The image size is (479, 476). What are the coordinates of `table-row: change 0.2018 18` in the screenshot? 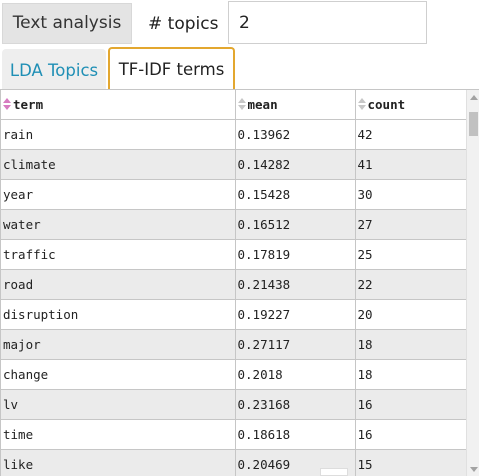 It's located at (234, 374).